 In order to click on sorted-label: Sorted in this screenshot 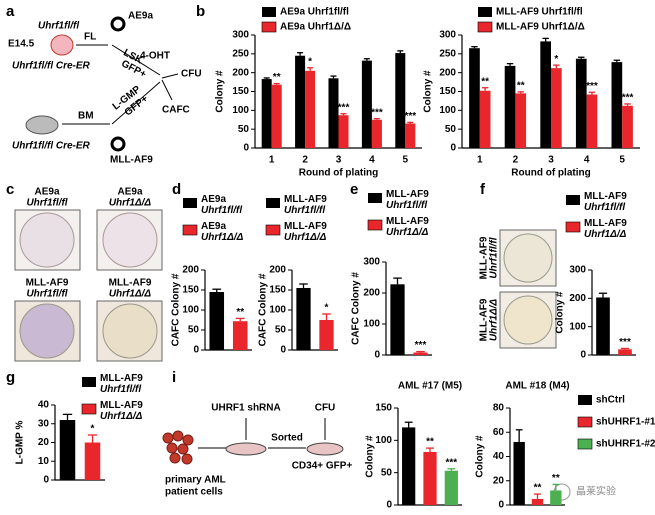, I will do `click(287, 438)`.